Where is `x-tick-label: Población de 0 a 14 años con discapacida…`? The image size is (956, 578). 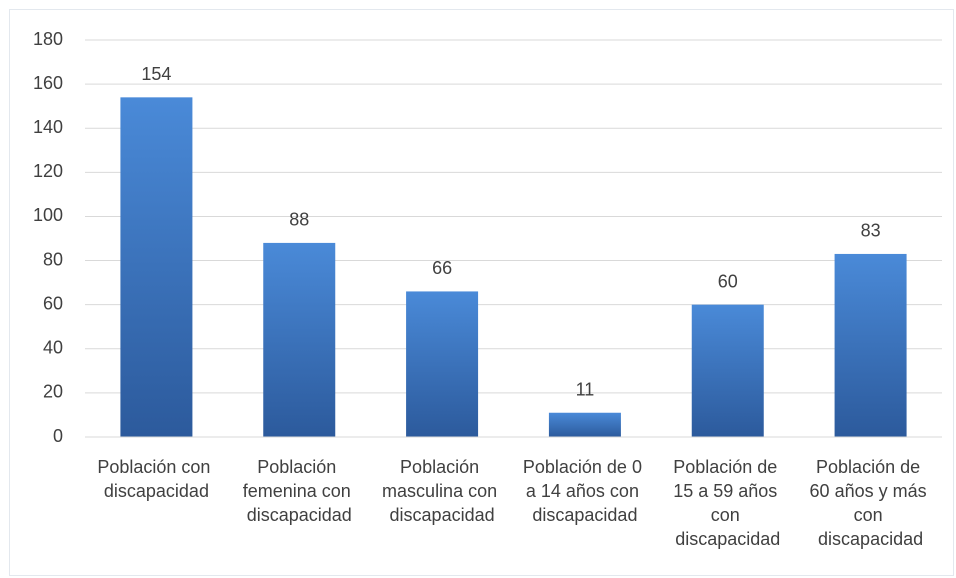
x-tick-label: Población de 0 a 14 años con discapacida… is located at coordinates (585, 491).